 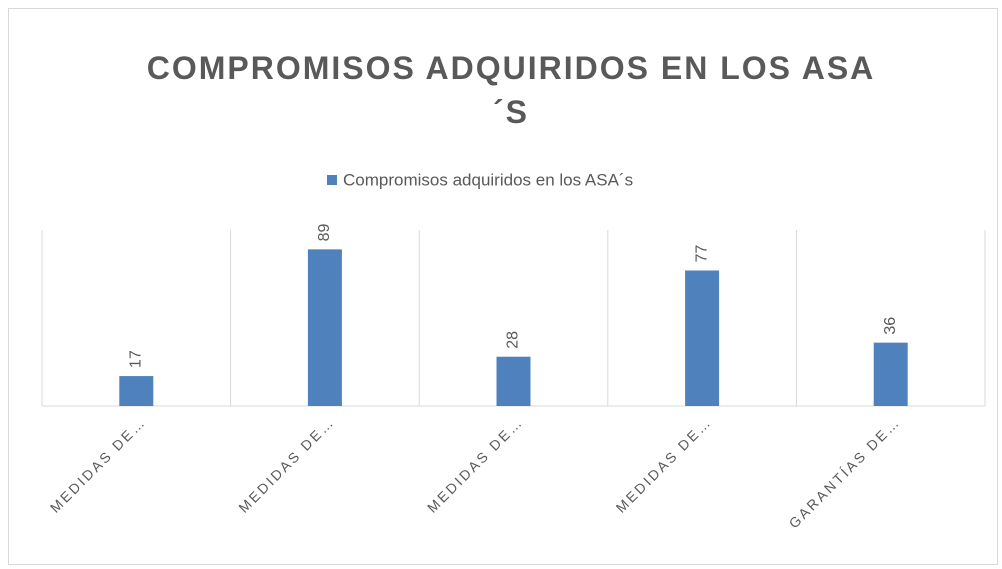 What do you see at coordinates (488, 179) in the screenshot?
I see `legend-label: Compromisos adquiridos en los ASA´s` at bounding box center [488, 179].